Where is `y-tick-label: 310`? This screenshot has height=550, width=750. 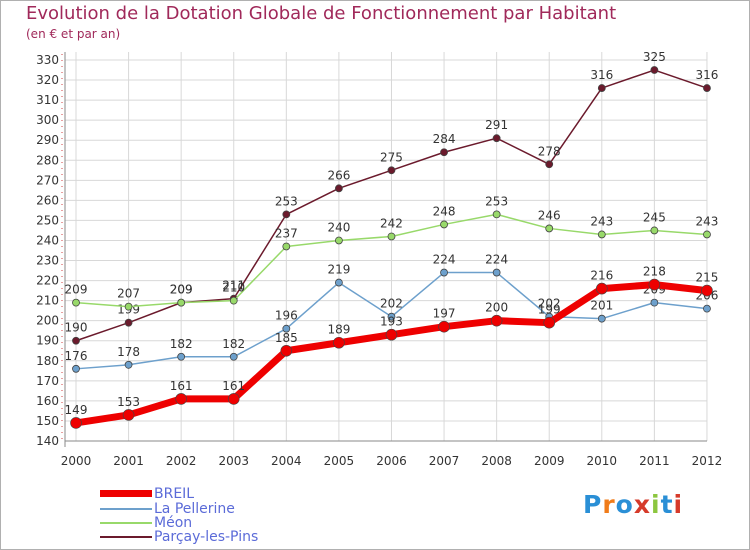
y-tick-label: 310 is located at coordinates (47, 100).